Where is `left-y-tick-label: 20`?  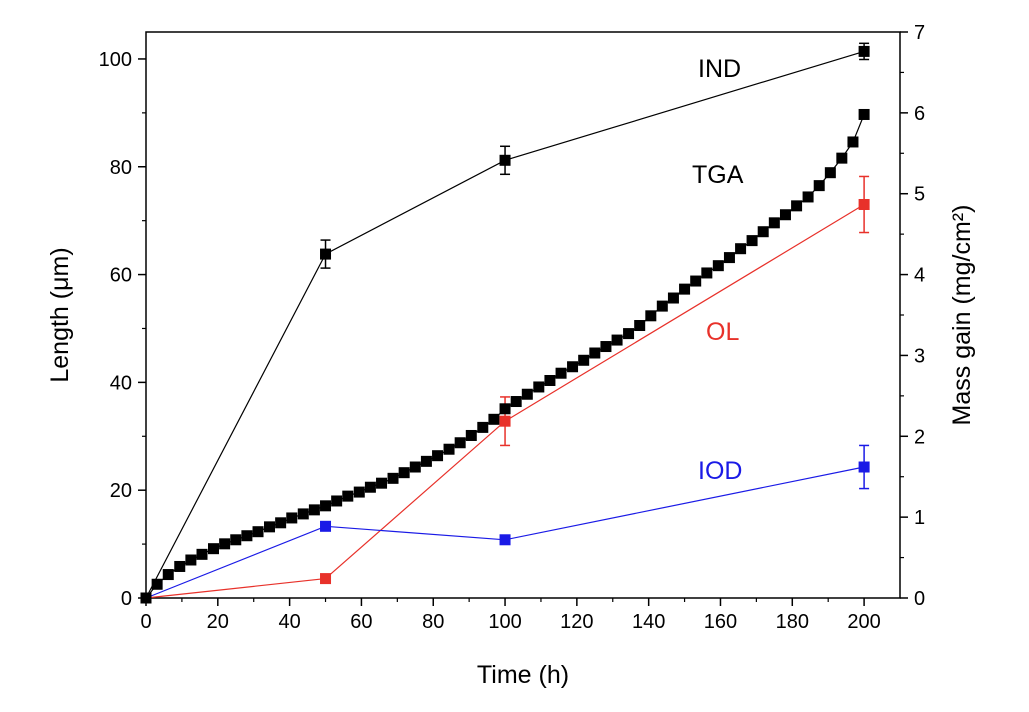
left-y-tick-label: 20 is located at coordinates (121, 491).